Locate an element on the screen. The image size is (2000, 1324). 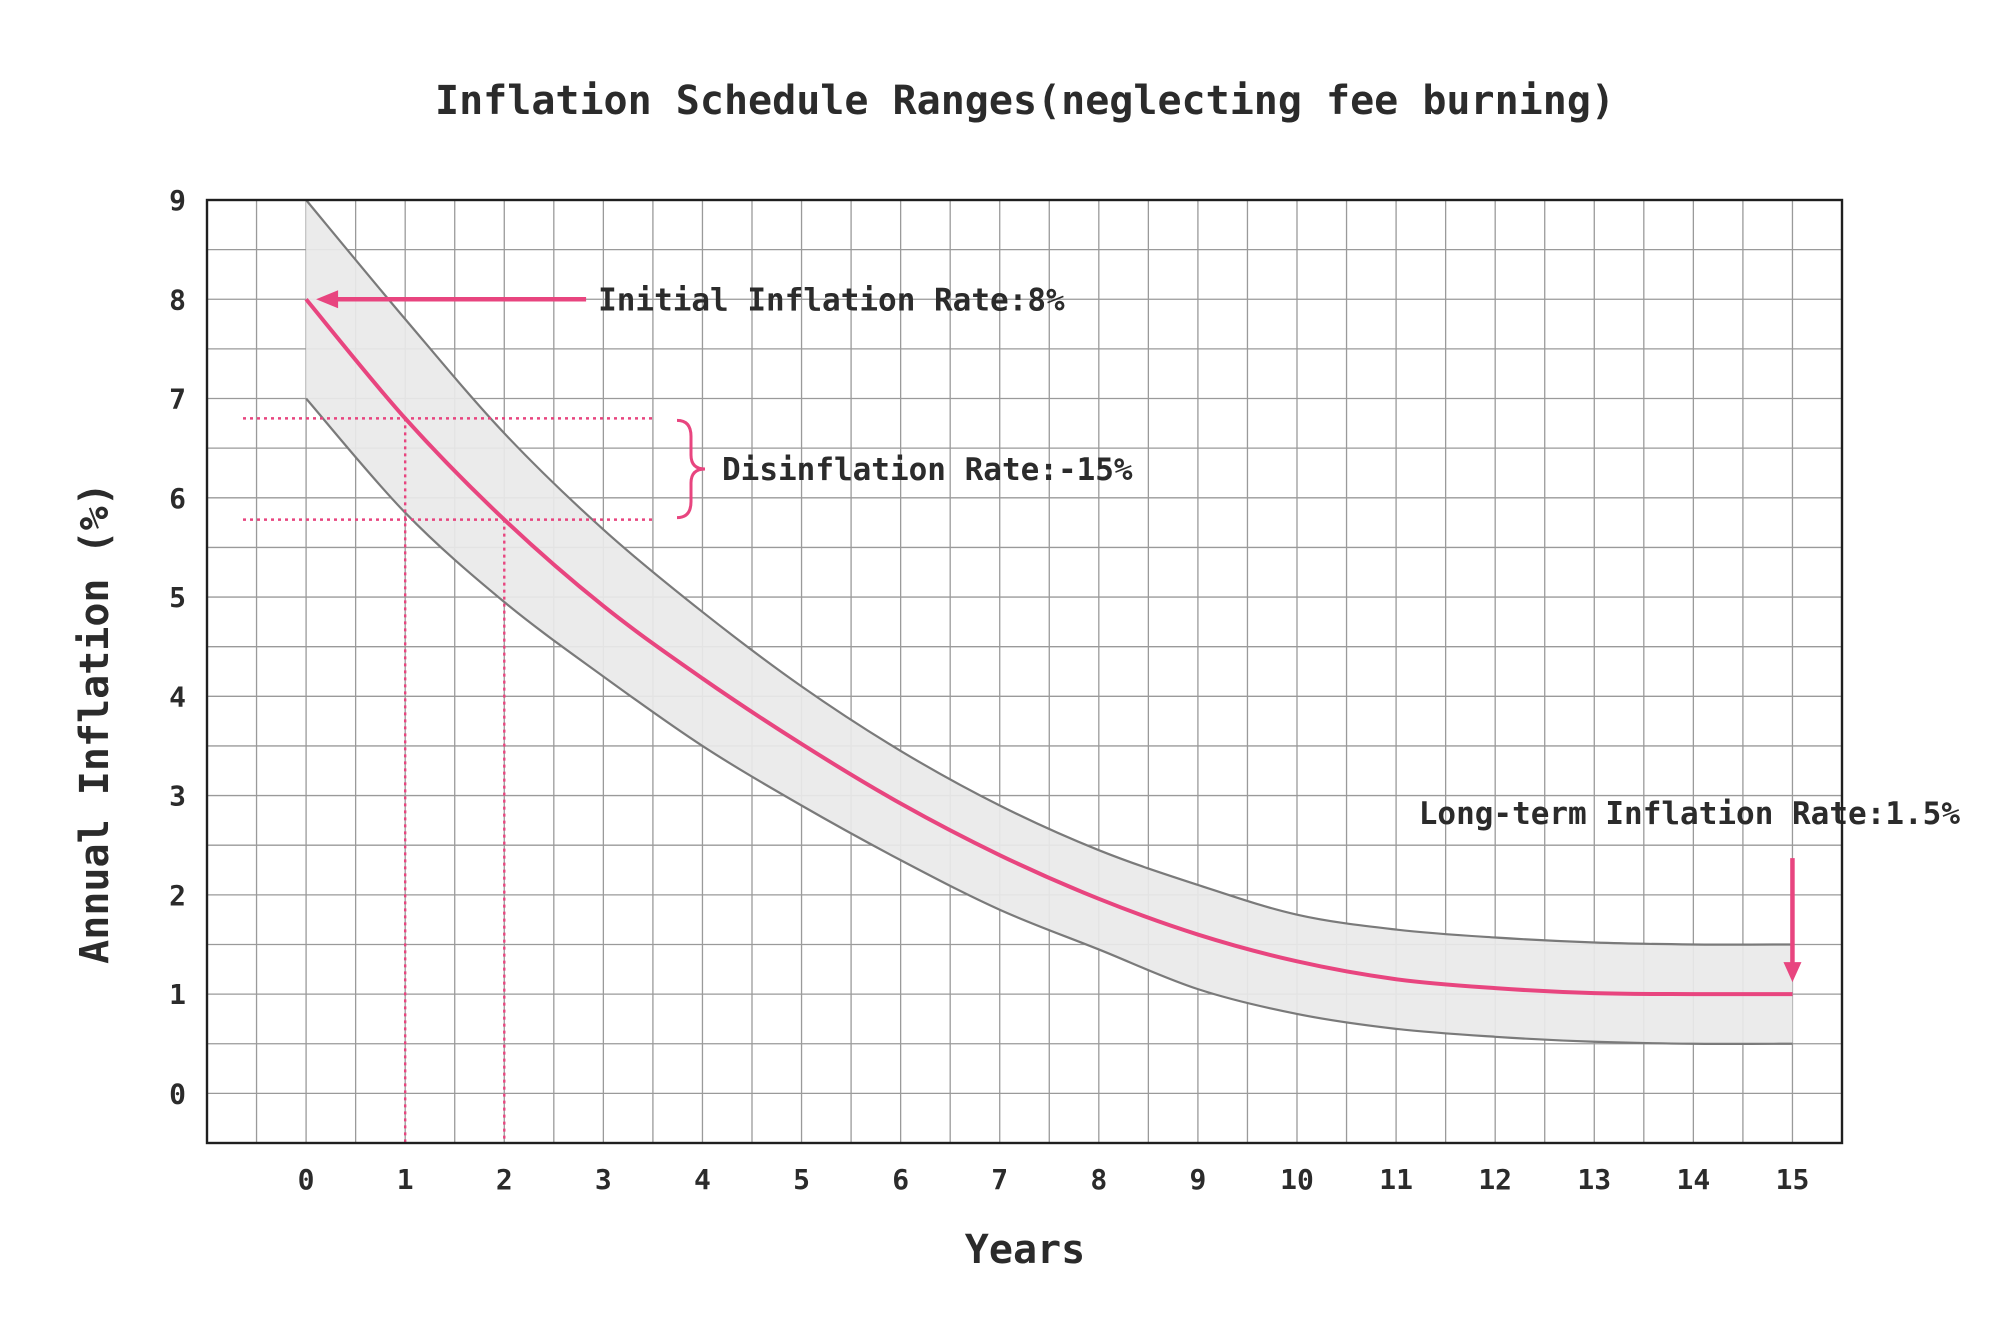
x-tick-label: 3 is located at coordinates (603, 1179).